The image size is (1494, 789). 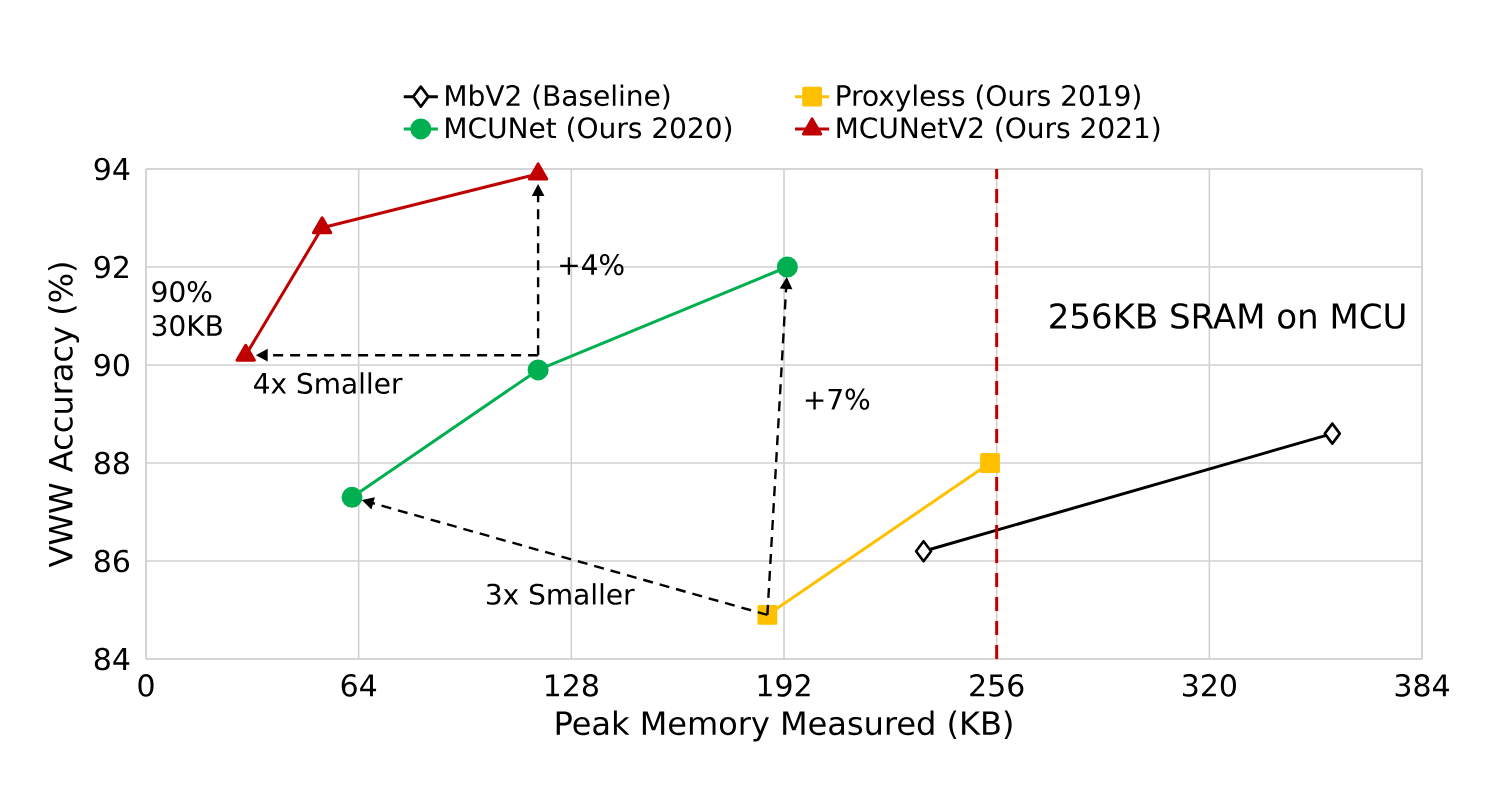 What do you see at coordinates (111, 267) in the screenshot?
I see `y-tick-label: 92` at bounding box center [111, 267].